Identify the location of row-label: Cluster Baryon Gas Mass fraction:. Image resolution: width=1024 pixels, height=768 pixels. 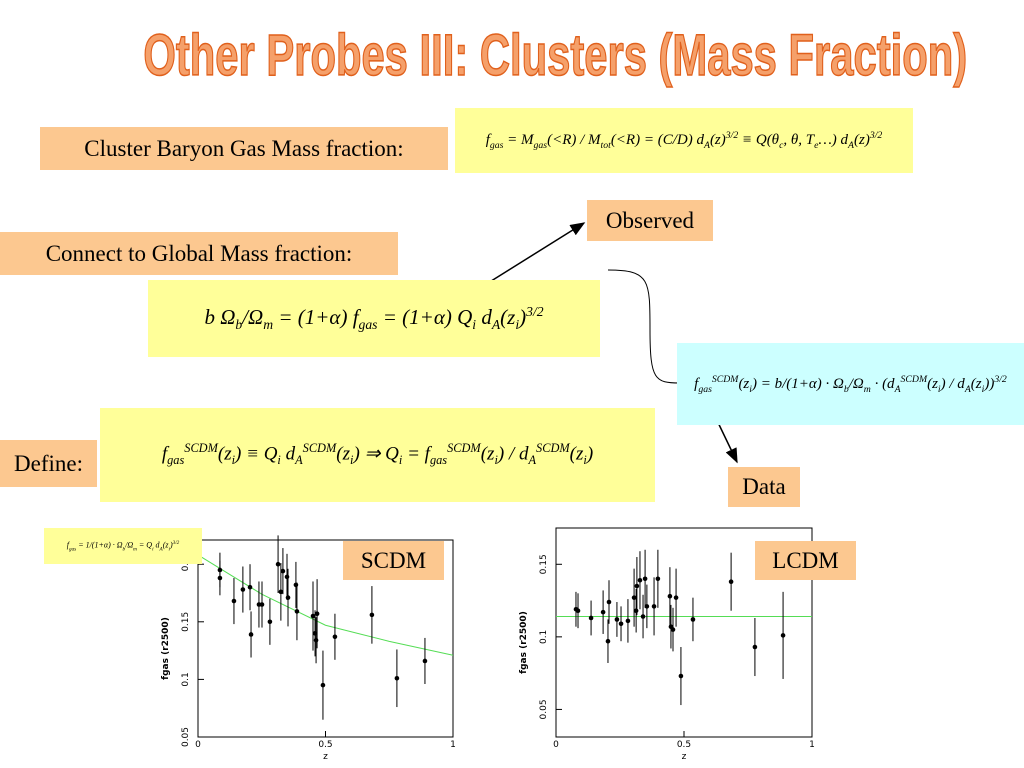
(244, 148).